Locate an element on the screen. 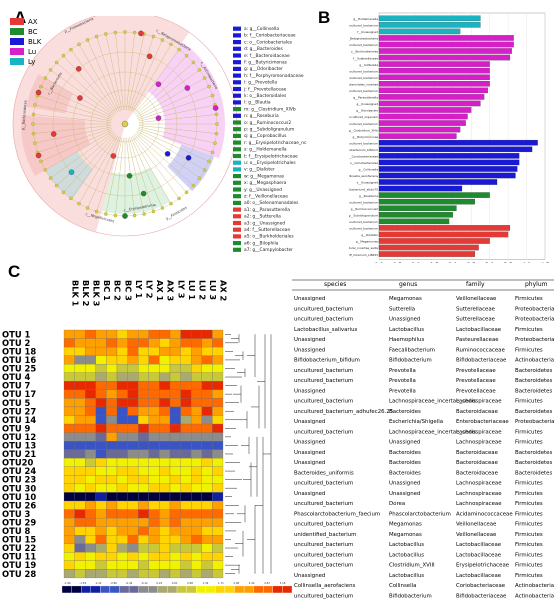  cladogram-level-ring is located at coordinates (125, 124).